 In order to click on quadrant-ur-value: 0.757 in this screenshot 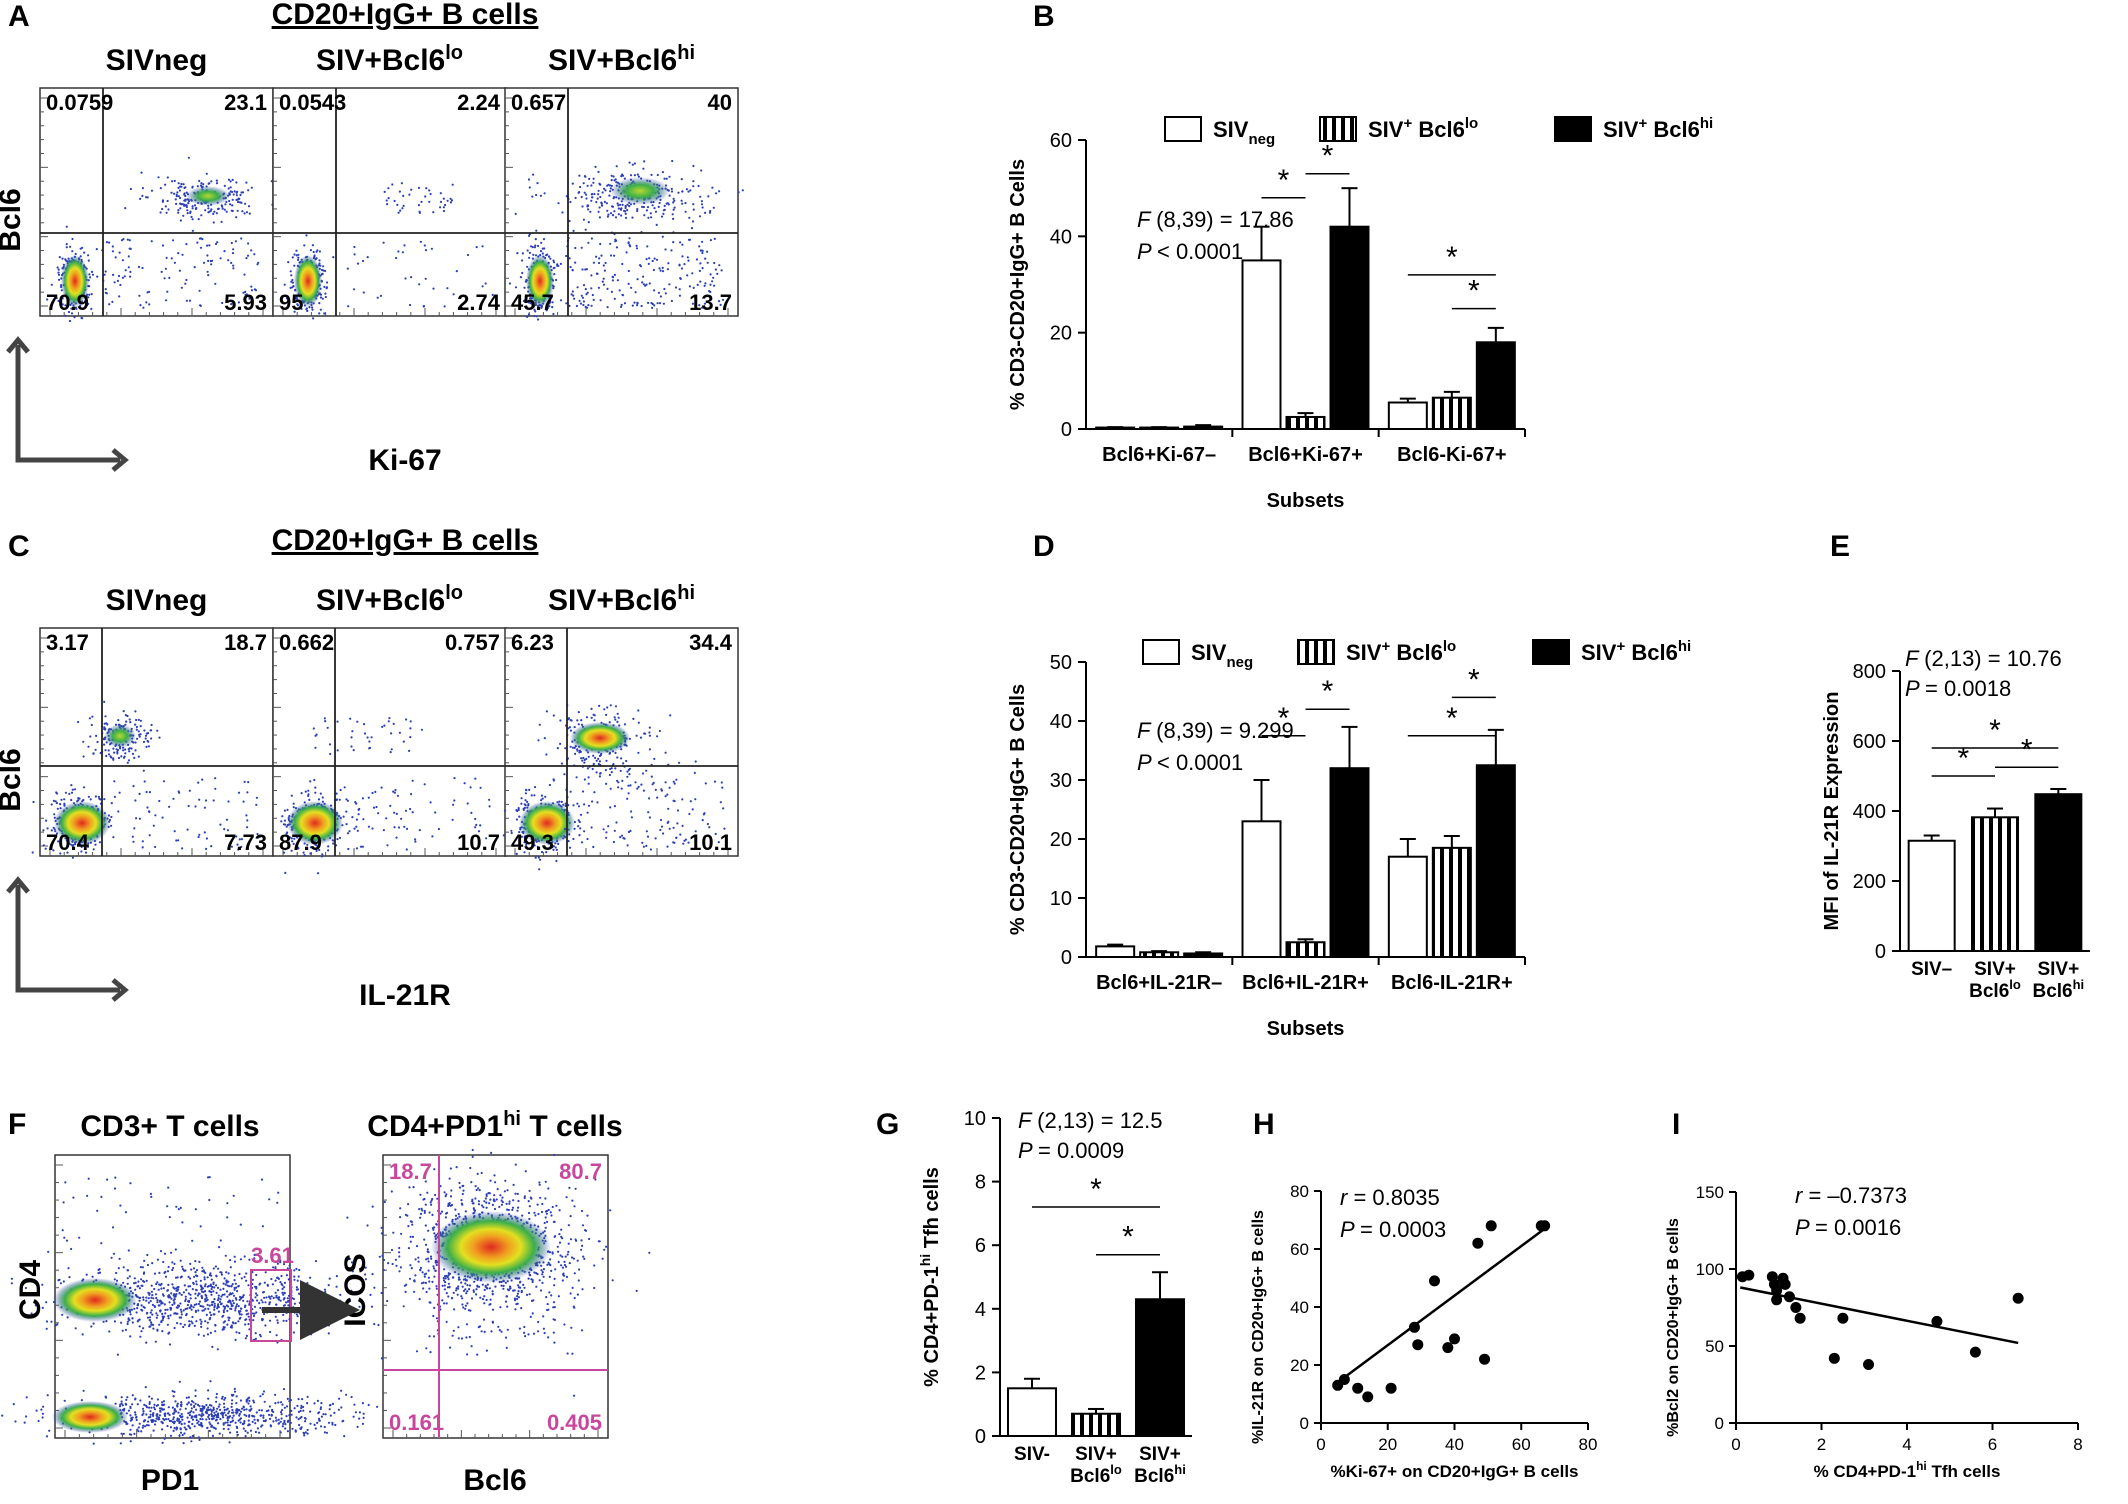, I will do `click(472, 642)`.